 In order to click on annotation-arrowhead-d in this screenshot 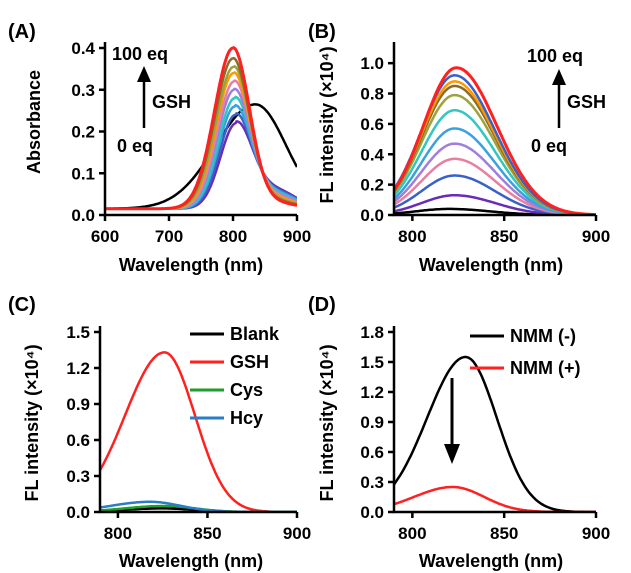, I will do `click(452, 454)`.